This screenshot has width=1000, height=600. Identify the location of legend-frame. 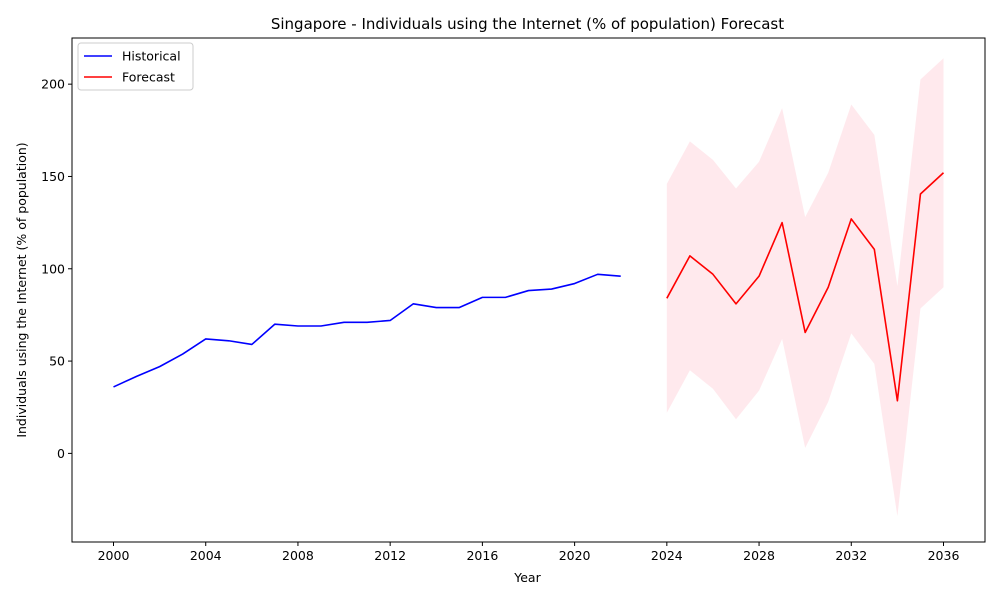
(135, 66).